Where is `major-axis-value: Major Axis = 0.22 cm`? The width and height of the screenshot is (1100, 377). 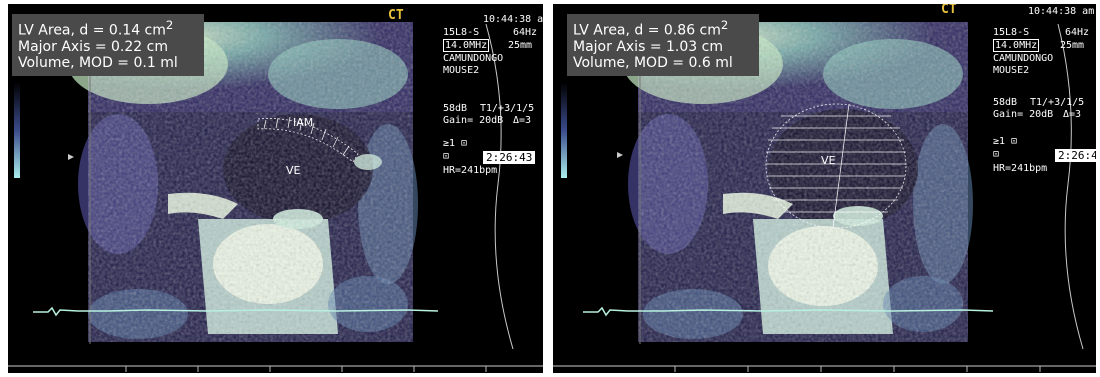 major-axis-value: Major Axis = 0.22 cm is located at coordinates (93, 46).